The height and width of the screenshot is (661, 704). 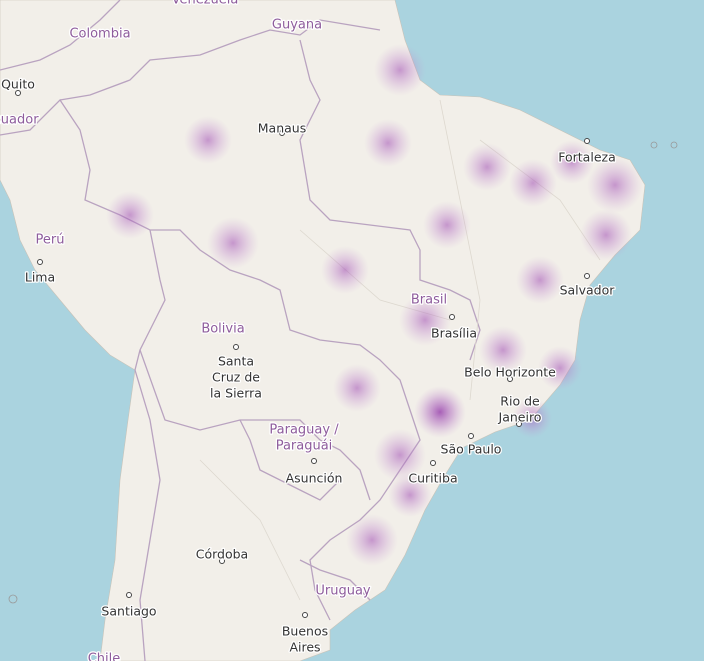 I want to click on city-label: Manaus, so click(x=282, y=128).